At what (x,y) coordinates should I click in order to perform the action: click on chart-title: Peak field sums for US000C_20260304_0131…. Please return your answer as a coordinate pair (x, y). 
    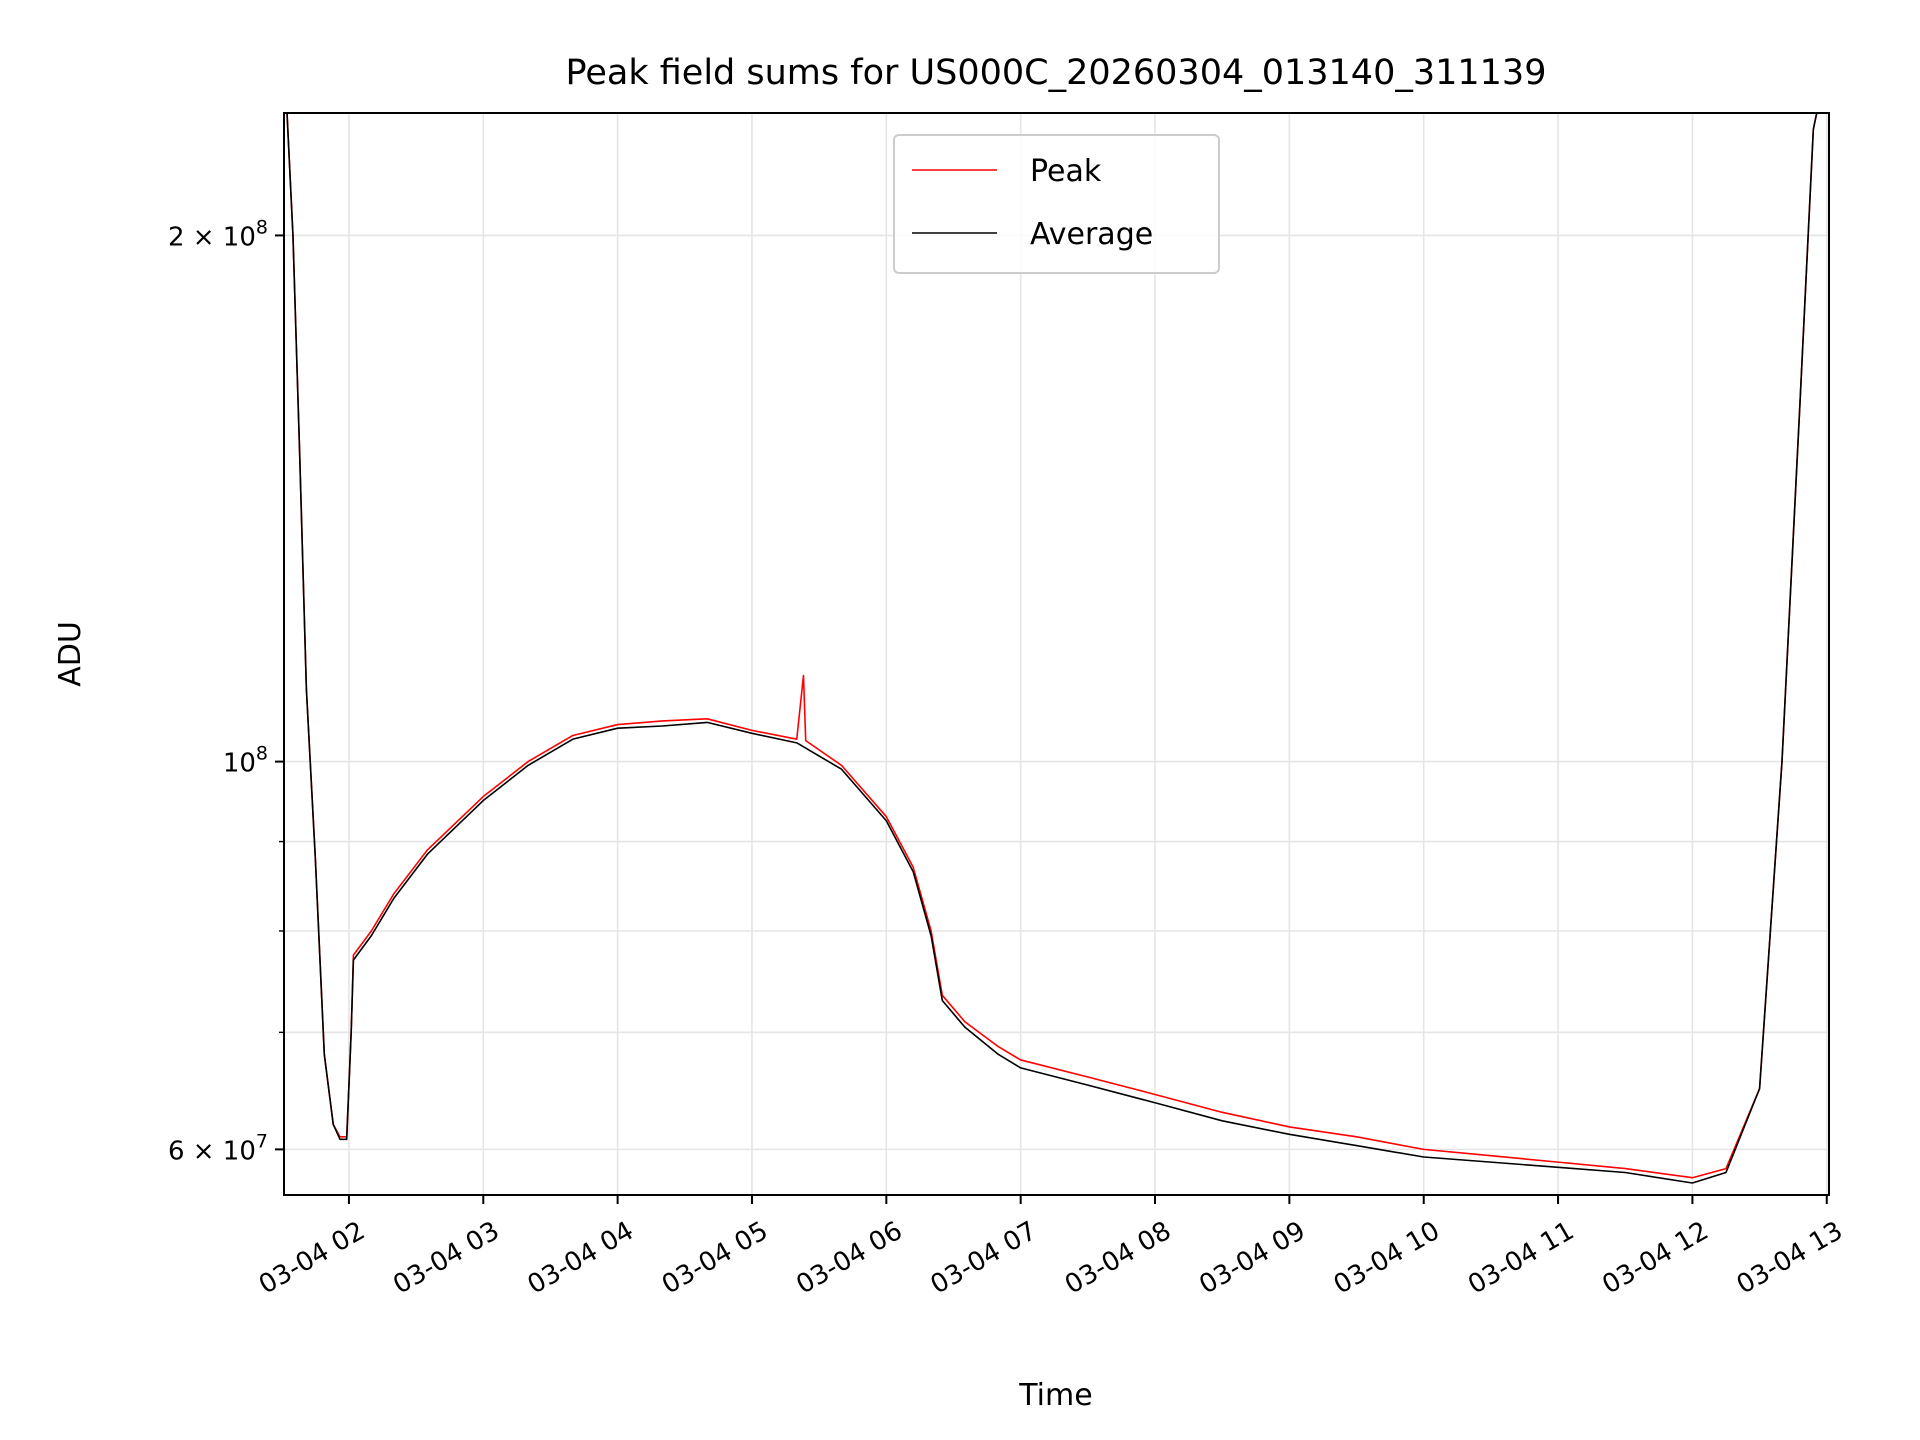
    Looking at the image, I should click on (1056, 73).